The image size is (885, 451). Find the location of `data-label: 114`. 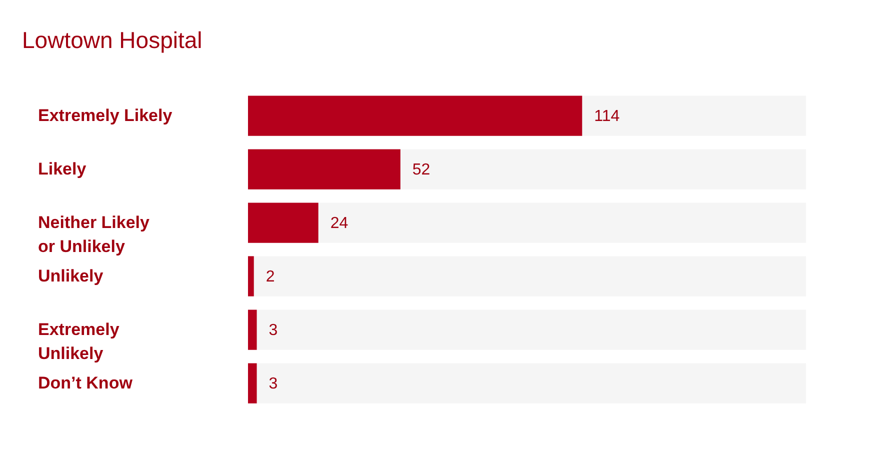

data-label: 114 is located at coordinates (607, 116).